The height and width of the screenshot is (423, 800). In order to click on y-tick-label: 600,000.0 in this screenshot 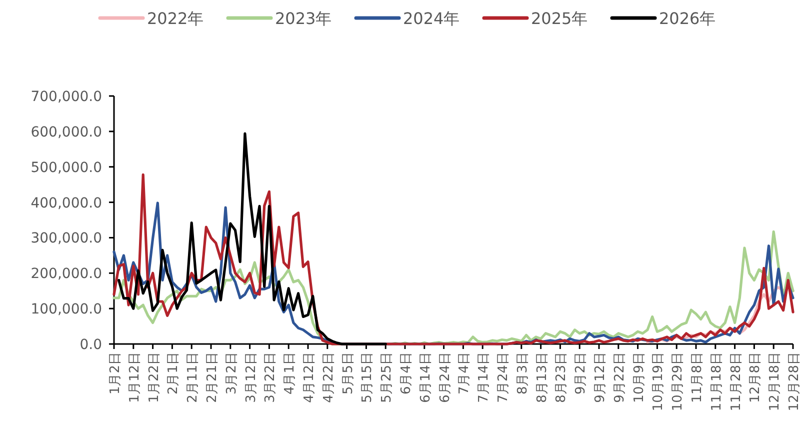, I will do `click(66, 132)`.